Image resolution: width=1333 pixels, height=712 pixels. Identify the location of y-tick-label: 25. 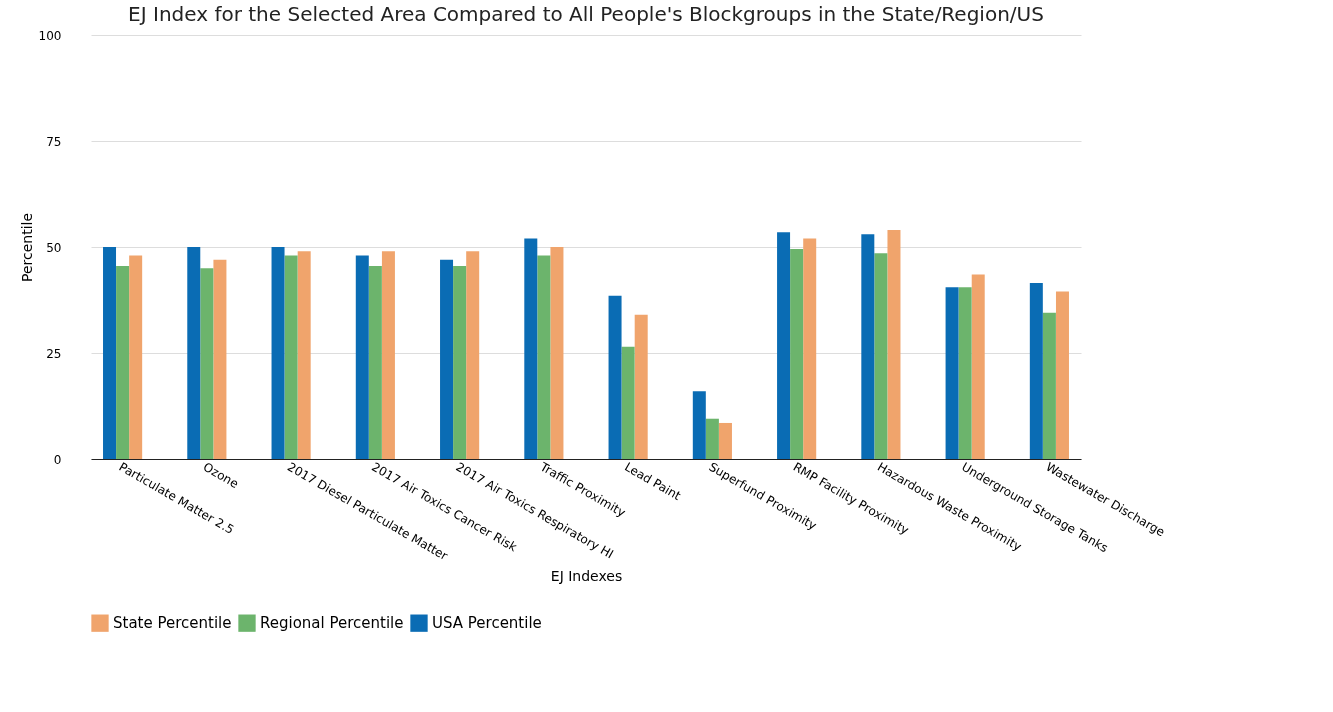
(54, 353).